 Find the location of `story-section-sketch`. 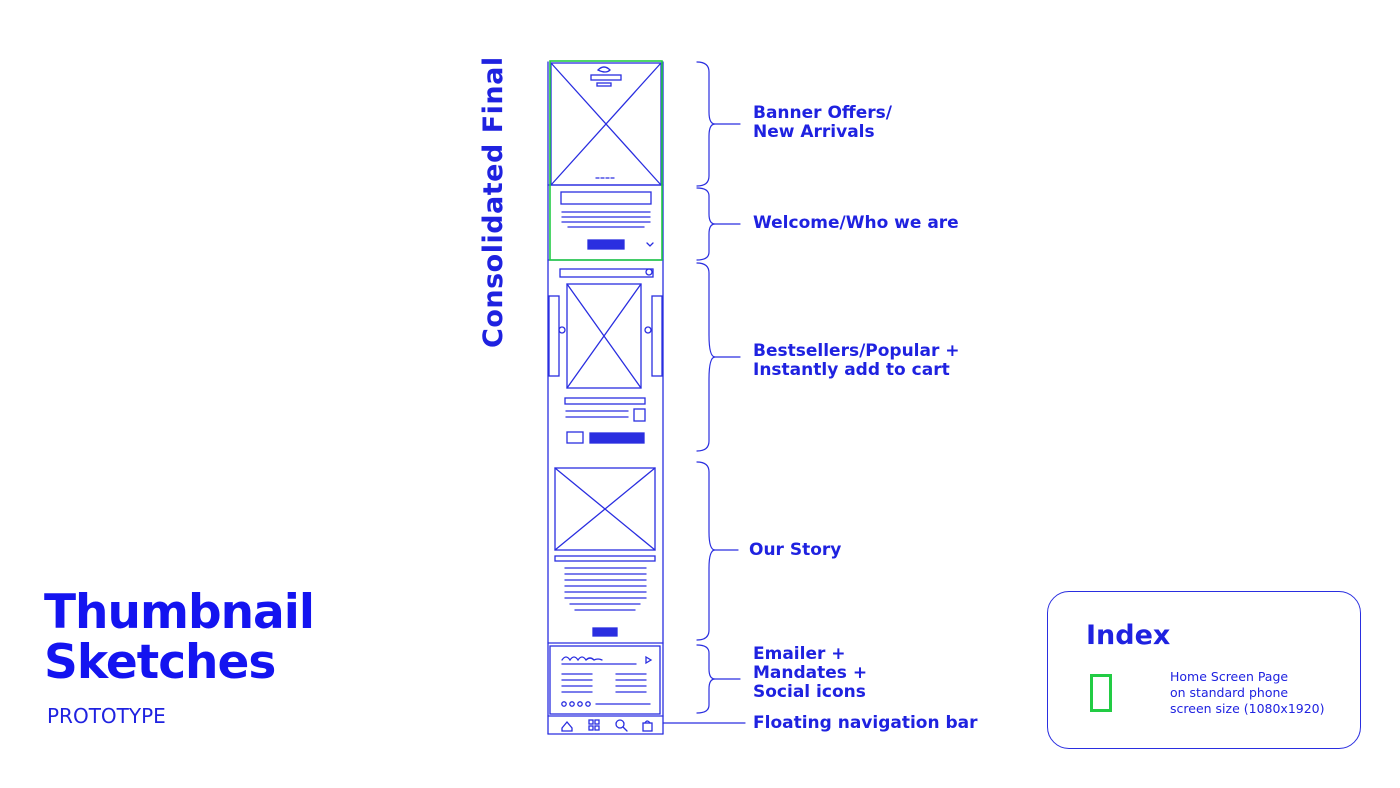

story-section-sketch is located at coordinates (605, 555).